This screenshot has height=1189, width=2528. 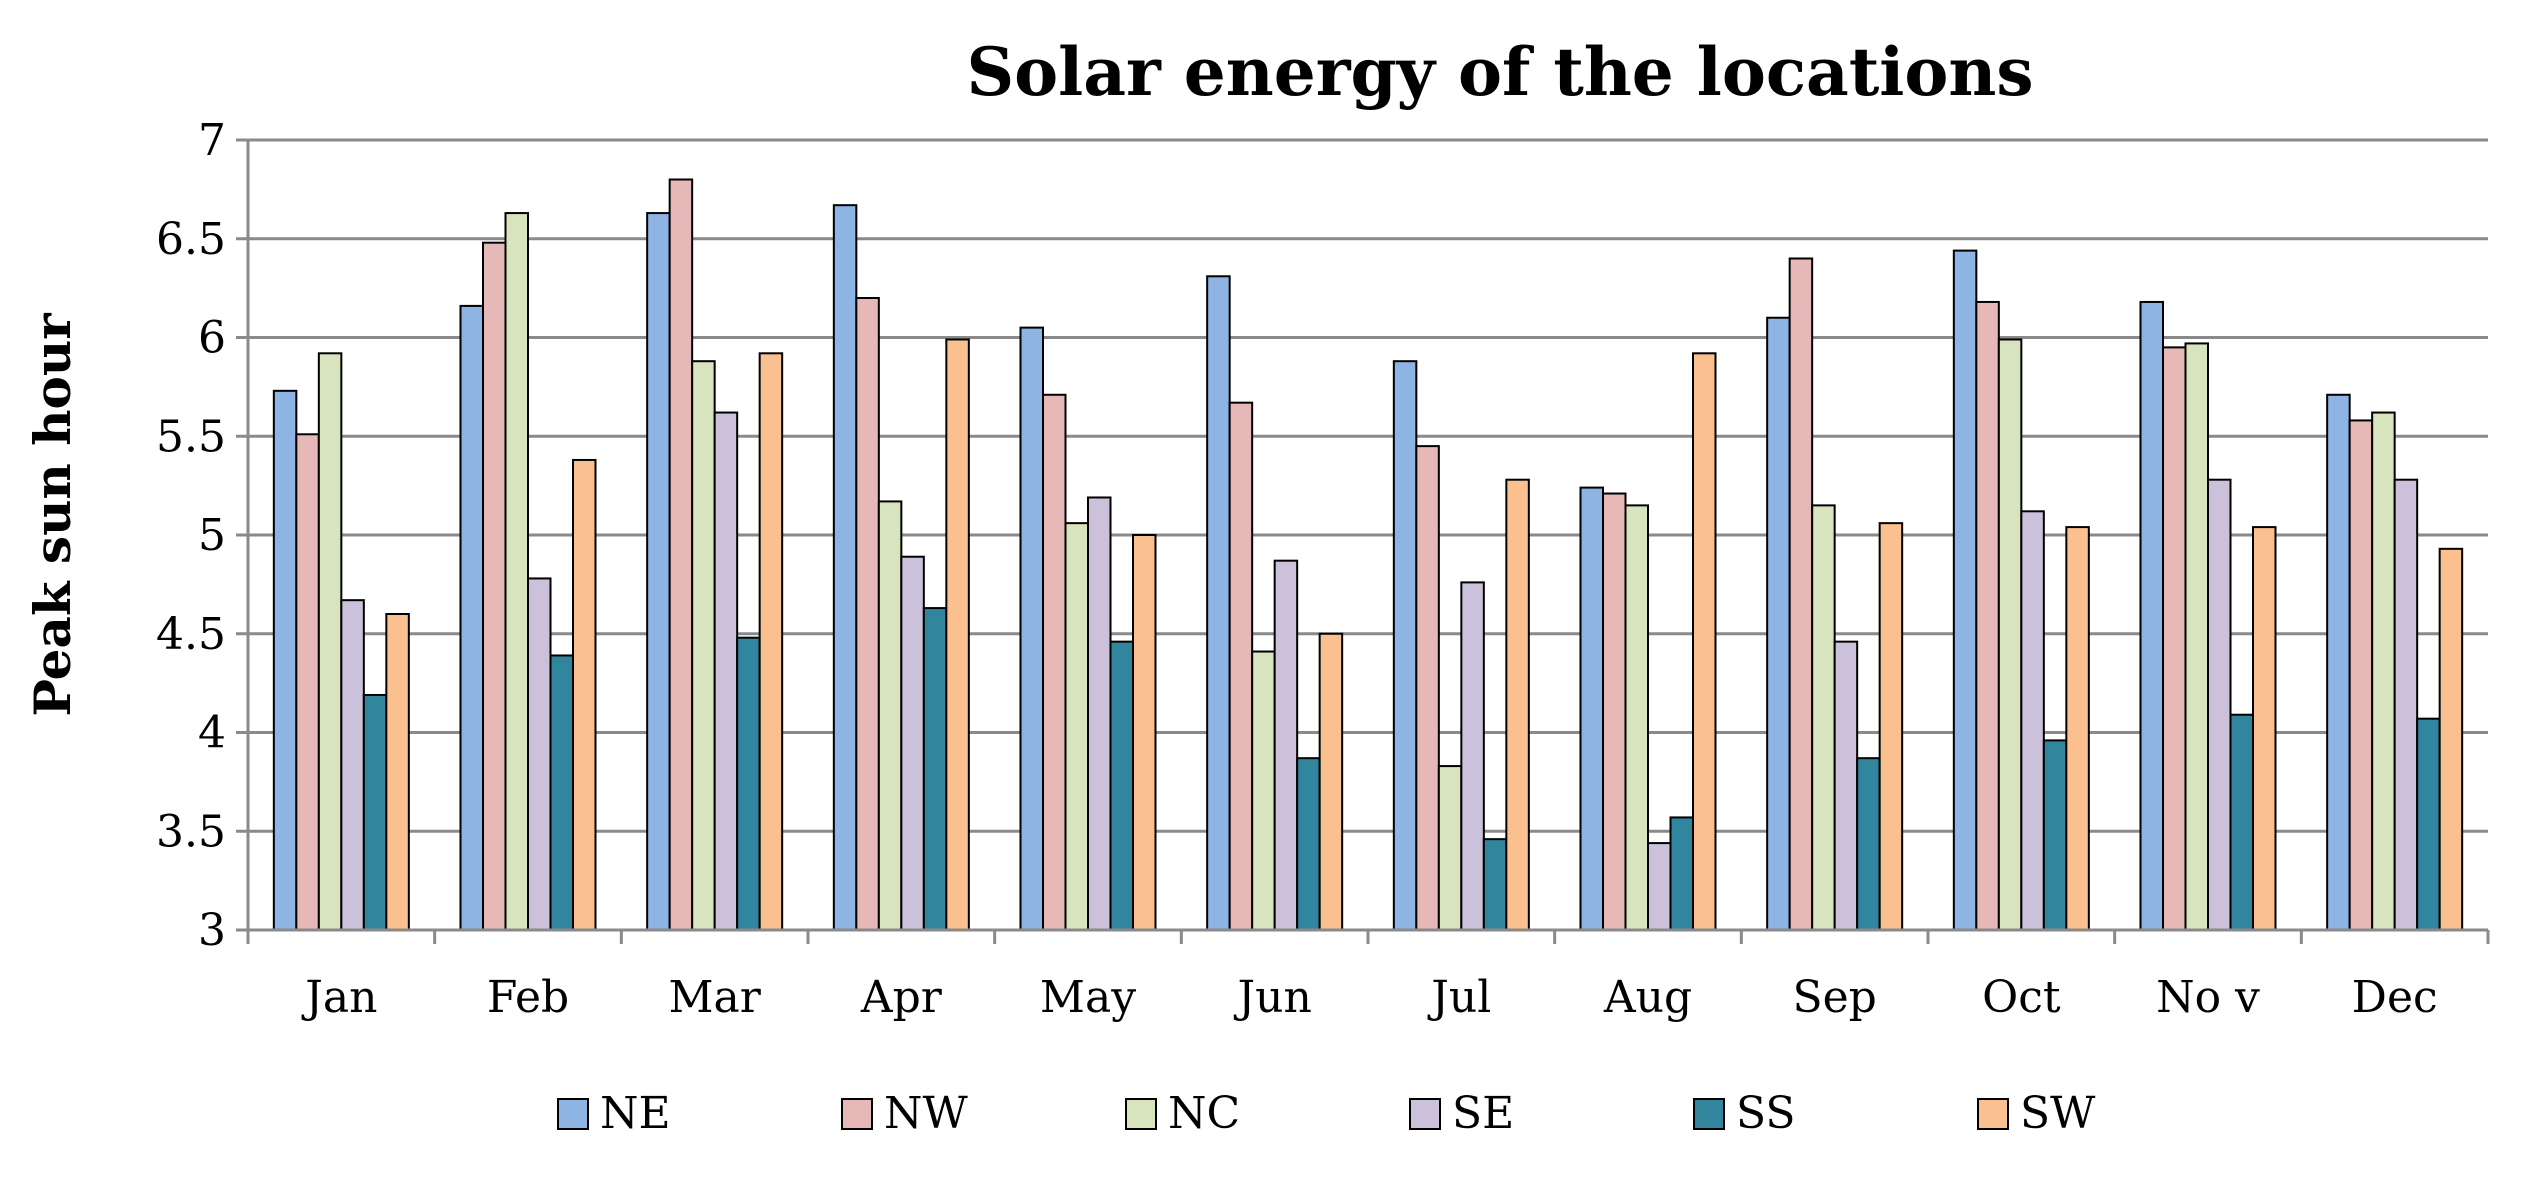 I want to click on x-tick-label: Mar, so click(x=715, y=997).